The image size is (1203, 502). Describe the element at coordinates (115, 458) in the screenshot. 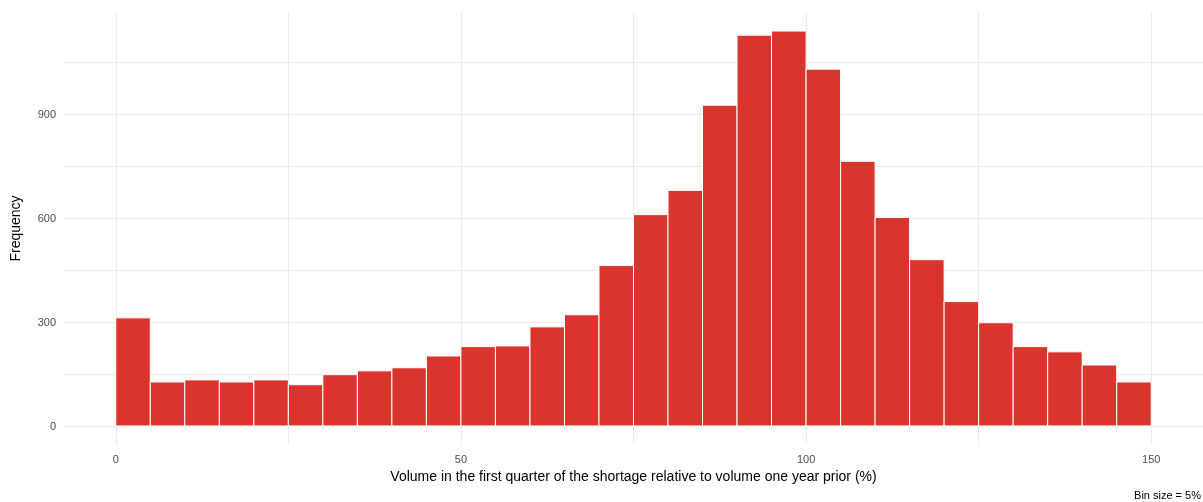

I see `x-tick-label: 0` at that location.